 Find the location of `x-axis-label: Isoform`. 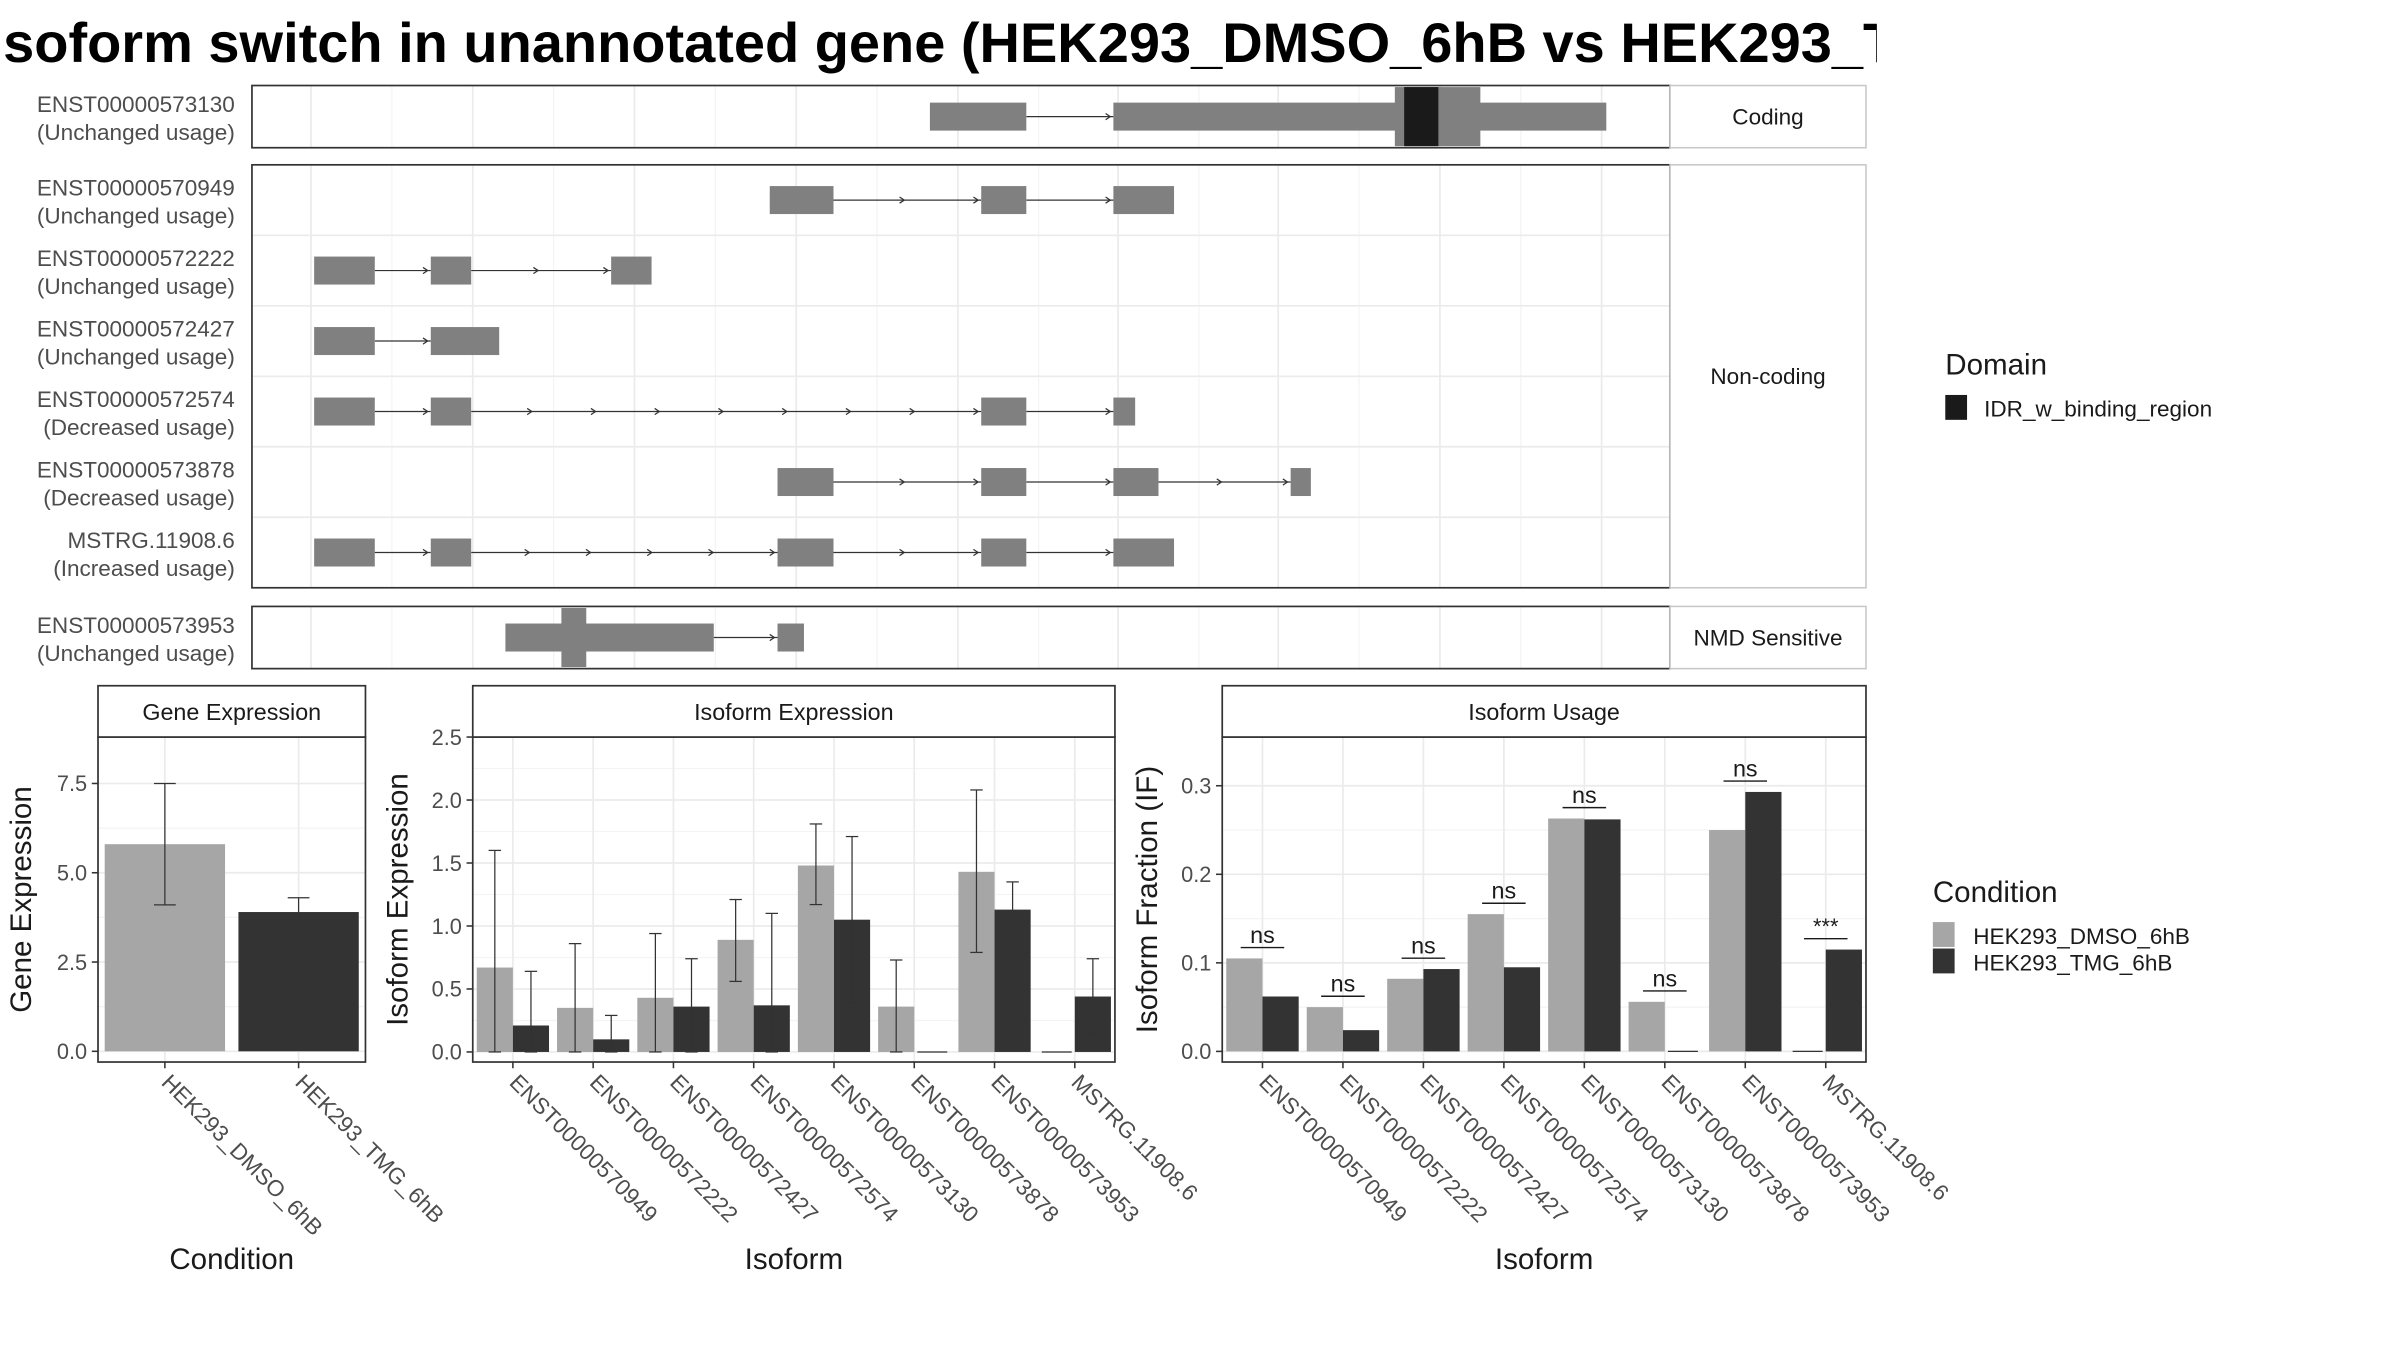

x-axis-label: Isoform is located at coordinates (1544, 1259).